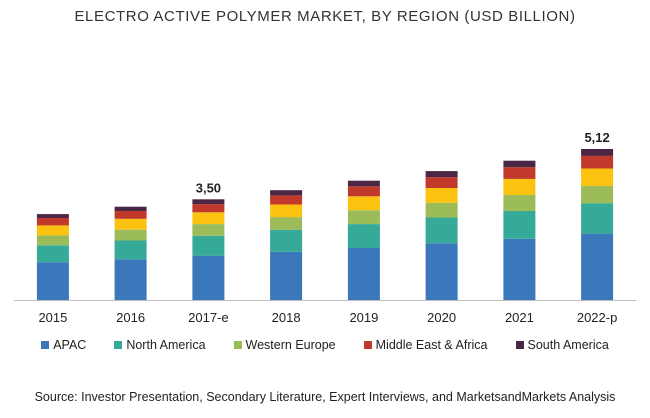 This screenshot has width=650, height=418. I want to click on bar-segment-western-europe-2016, so click(130, 235).